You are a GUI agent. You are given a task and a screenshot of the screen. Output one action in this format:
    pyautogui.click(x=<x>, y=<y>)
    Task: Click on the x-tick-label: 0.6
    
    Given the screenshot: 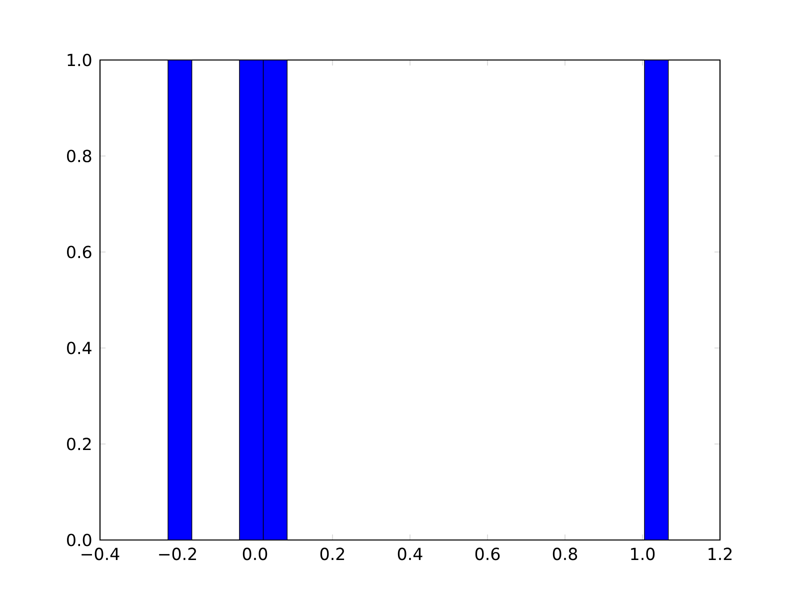 What is the action you would take?
    pyautogui.click(x=487, y=554)
    